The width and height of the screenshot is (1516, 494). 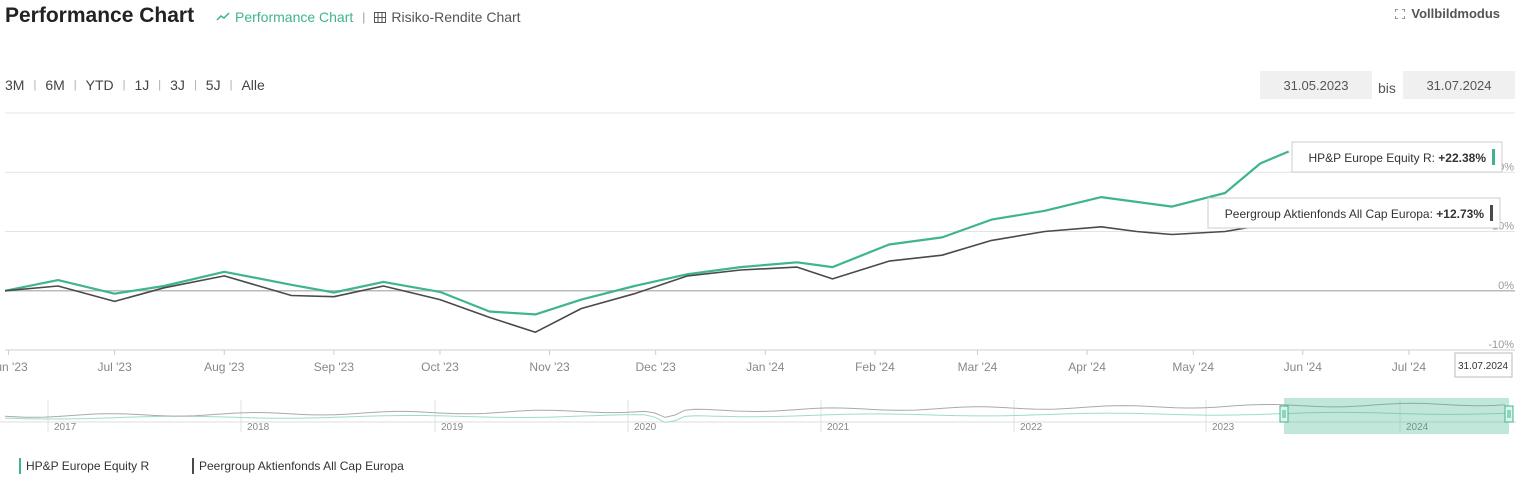 What do you see at coordinates (1330, 214) in the screenshot?
I see `tooltip-label: Peergroup Aktienfonds All Cap Europa:` at bounding box center [1330, 214].